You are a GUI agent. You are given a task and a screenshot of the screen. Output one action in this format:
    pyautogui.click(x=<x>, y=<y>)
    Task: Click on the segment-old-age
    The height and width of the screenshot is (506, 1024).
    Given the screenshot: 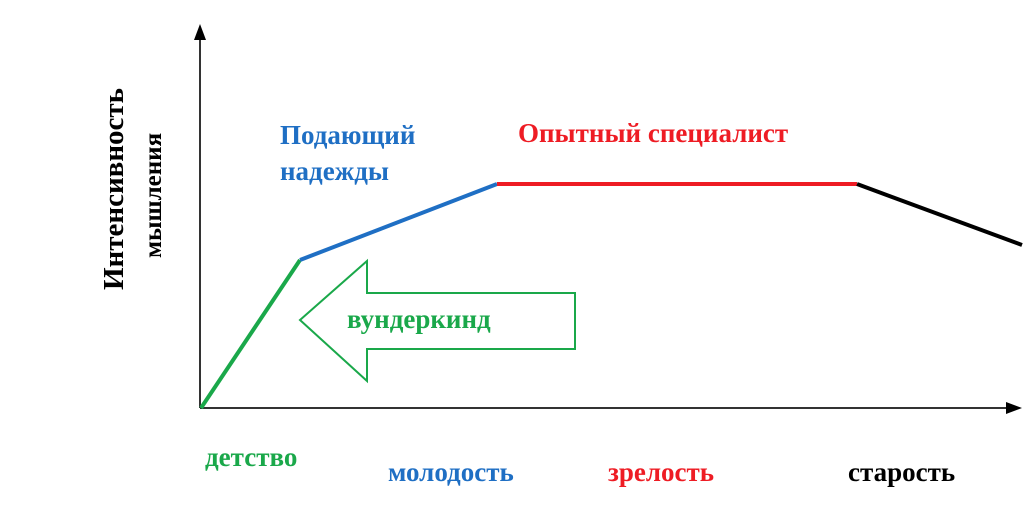 What is the action you would take?
    pyautogui.click(x=939, y=214)
    